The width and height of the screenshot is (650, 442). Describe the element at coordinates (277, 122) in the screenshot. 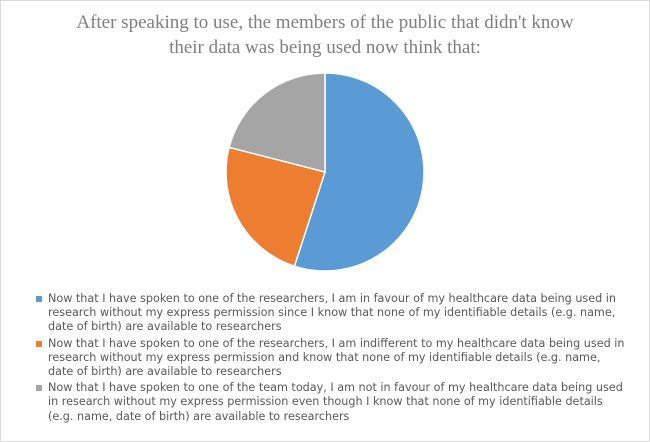

I see `pie-slice-not-in-favour` at that location.